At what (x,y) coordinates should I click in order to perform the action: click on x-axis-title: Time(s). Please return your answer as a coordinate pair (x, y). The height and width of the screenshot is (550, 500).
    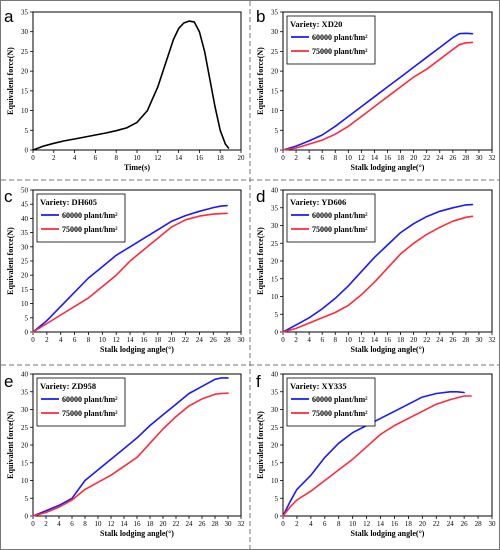
    Looking at the image, I should click on (137, 167).